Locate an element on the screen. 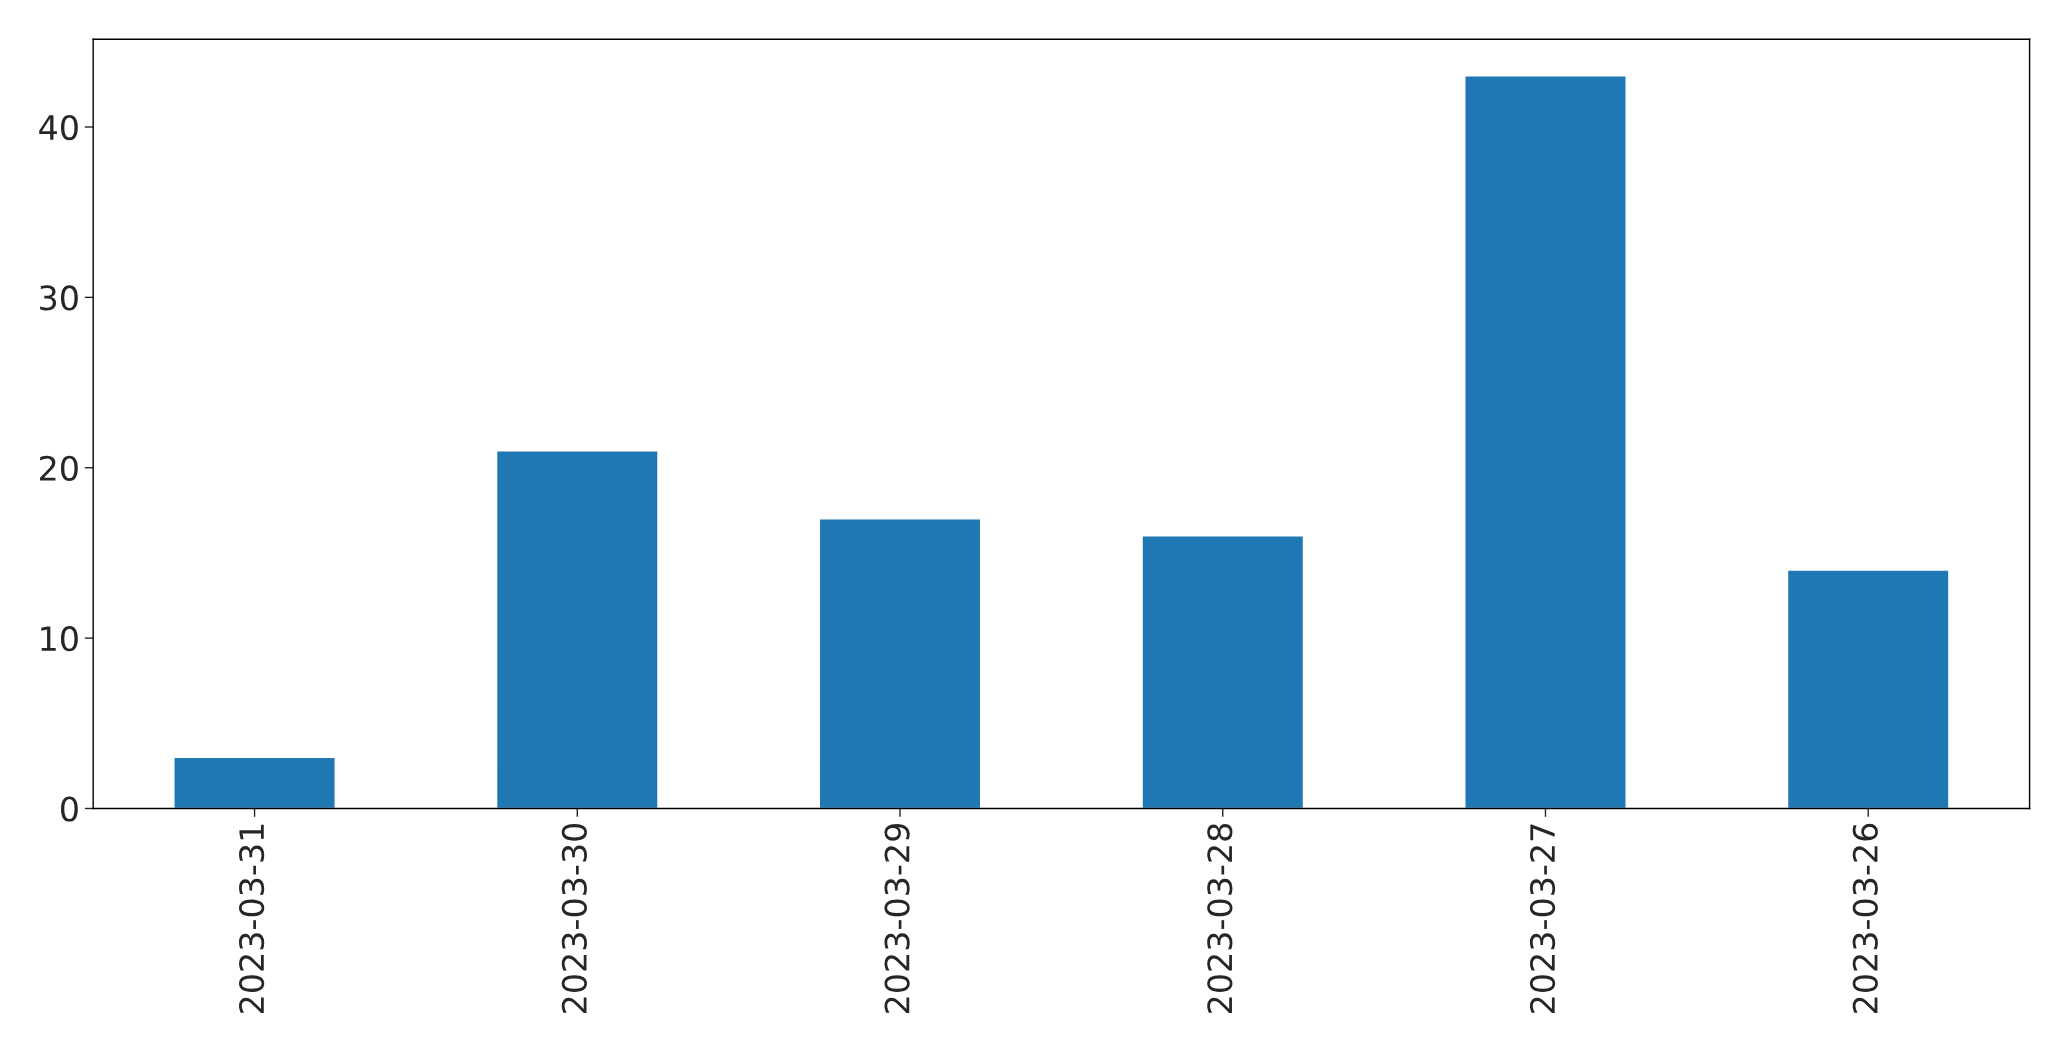 This screenshot has height=1061, width=2071. x-tick-label: 2023-03-31 is located at coordinates (252, 918).